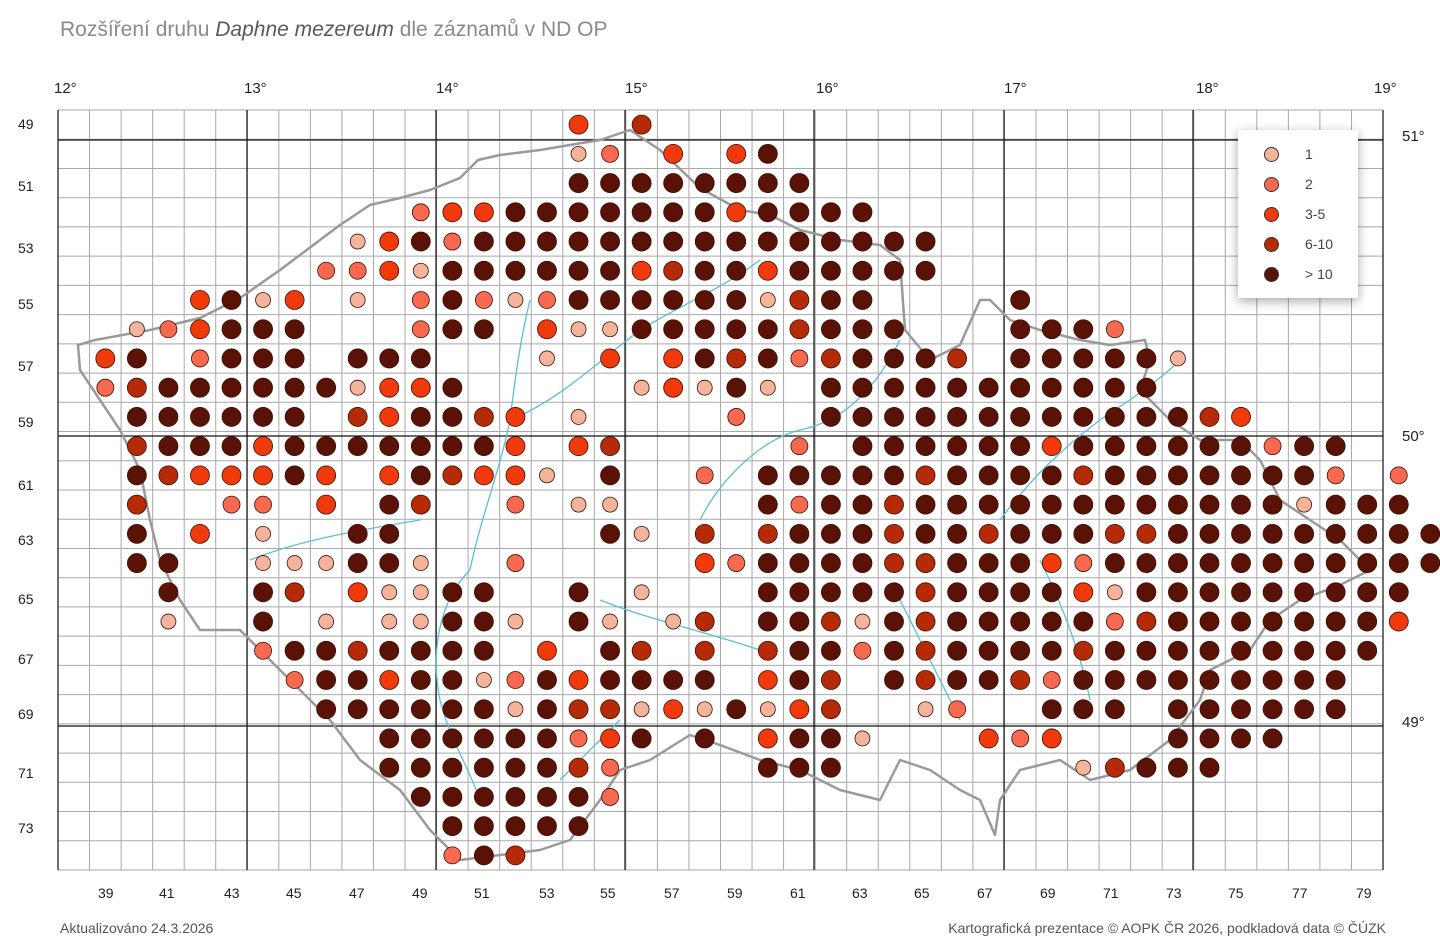 The height and width of the screenshot is (950, 1440). I want to click on column-label: 61, so click(798, 893).